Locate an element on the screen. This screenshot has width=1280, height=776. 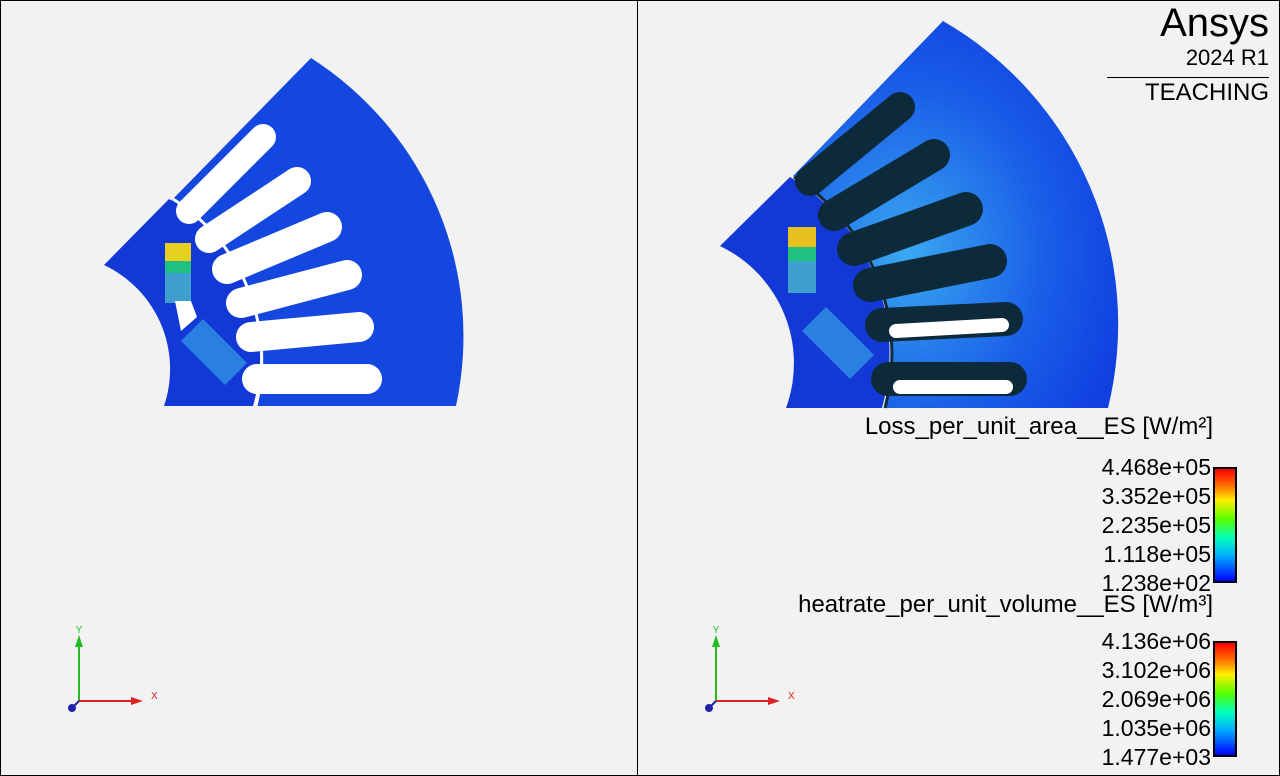
legend-value: 4.136e+06 is located at coordinates (1156, 641).